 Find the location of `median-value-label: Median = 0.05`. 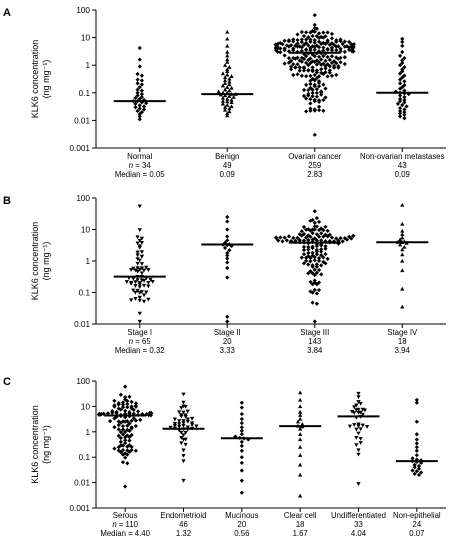

median-value-label: Median = 0.05 is located at coordinates (140, 174).